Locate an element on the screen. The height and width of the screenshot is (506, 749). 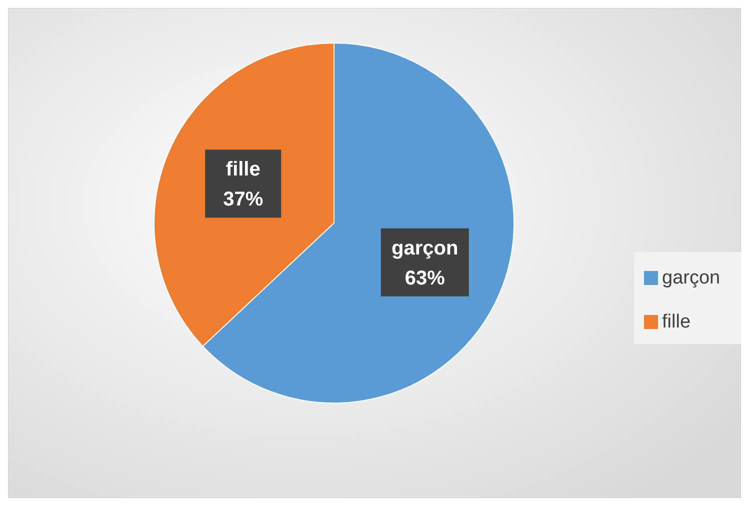
data-label: 37% is located at coordinates (243, 199).